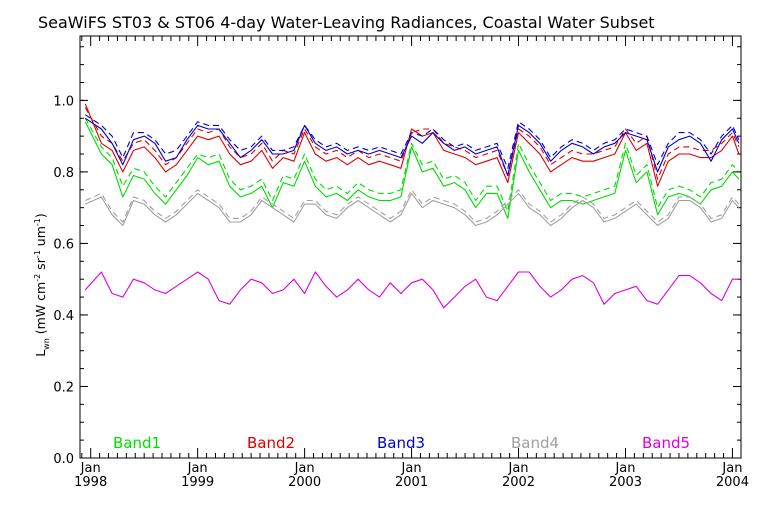 Image resolution: width=768 pixels, height=517 pixels. What do you see at coordinates (63, 244) in the screenshot?
I see `y-tick-label: 0.6` at bounding box center [63, 244].